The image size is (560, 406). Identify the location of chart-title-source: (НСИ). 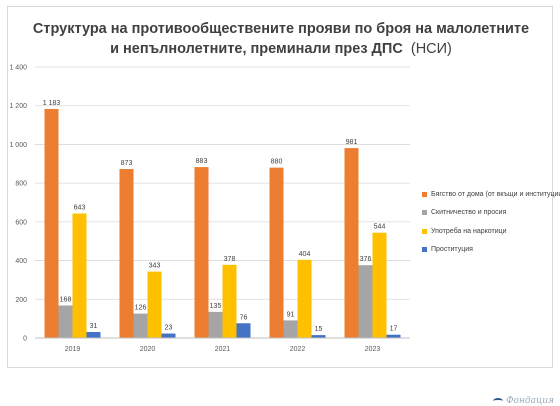
(431, 49).